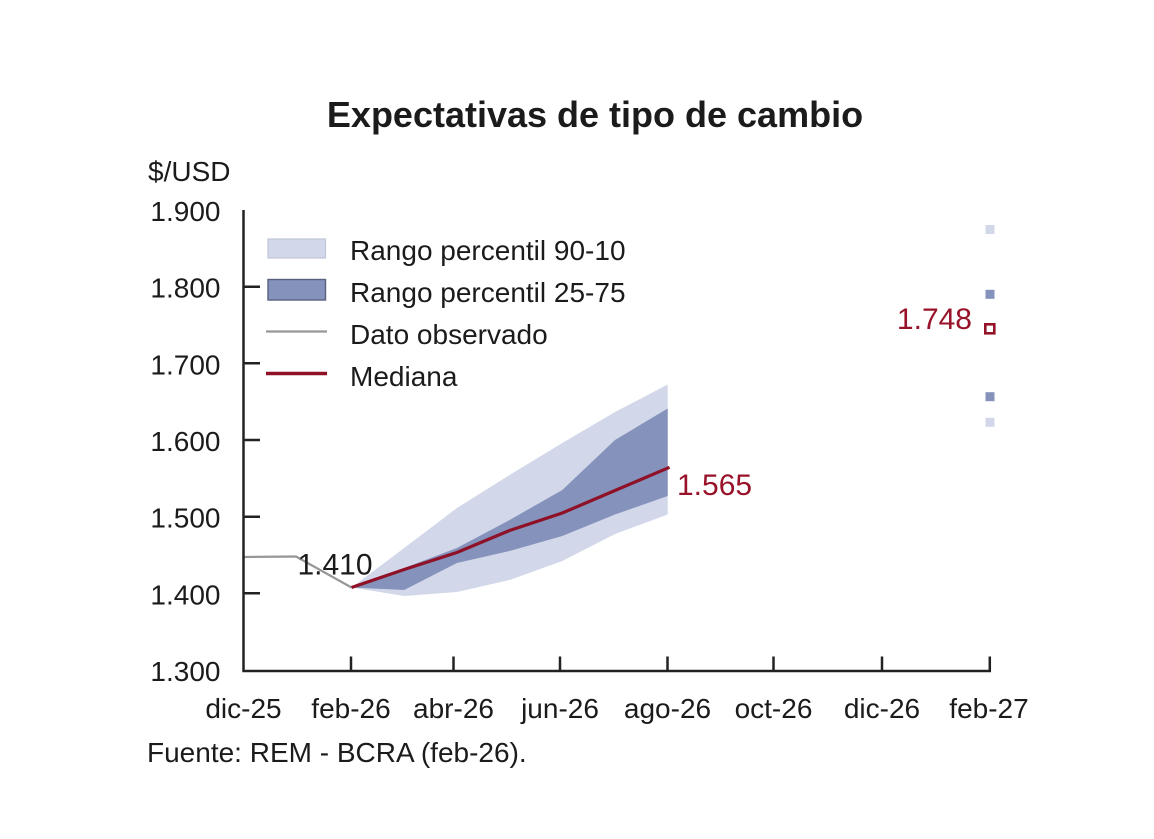 The image size is (1154, 839). What do you see at coordinates (185, 671) in the screenshot?
I see `svg-text: 1.300` at bounding box center [185, 671].